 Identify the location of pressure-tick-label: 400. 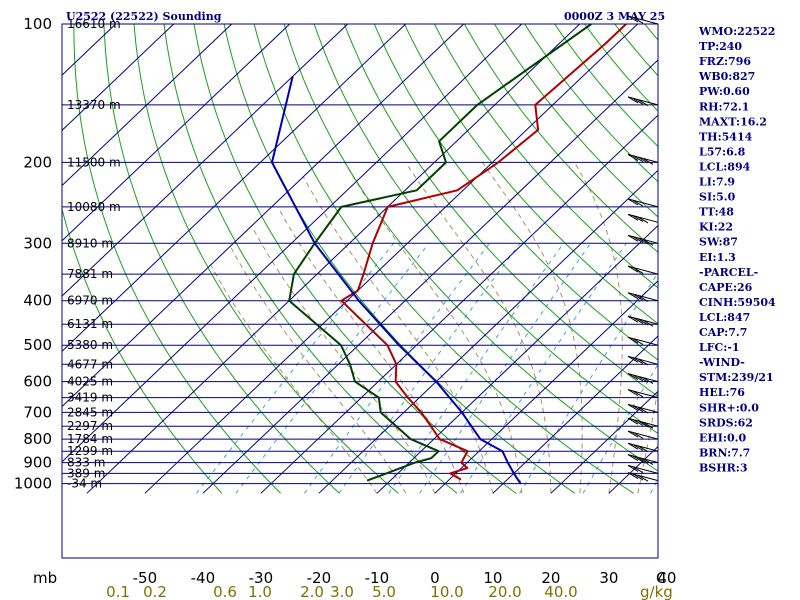
(37, 301).